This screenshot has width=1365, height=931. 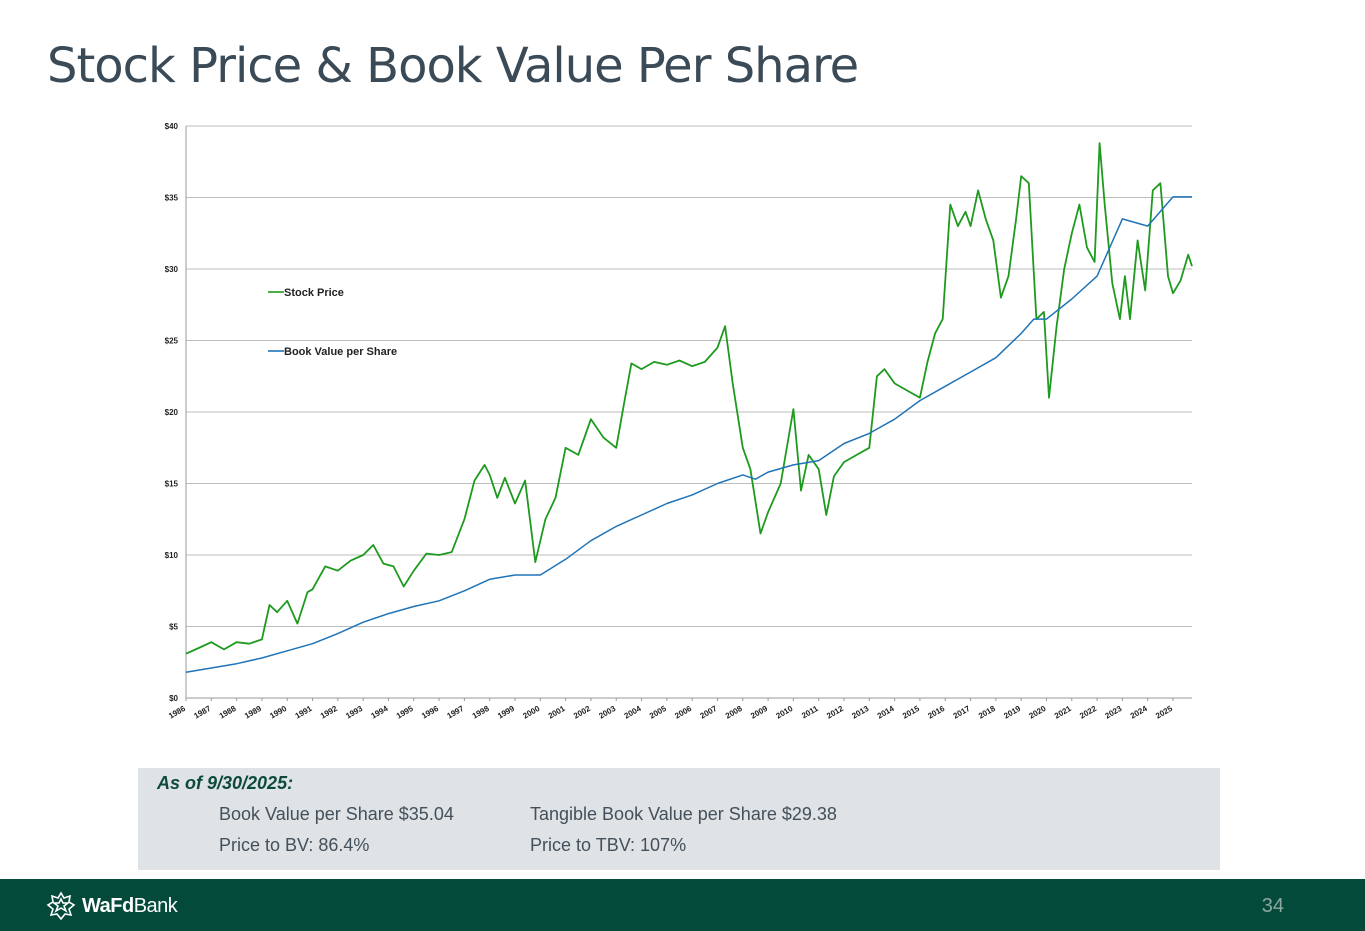 I want to click on x-tick-label: 1992, so click(x=329, y=712).